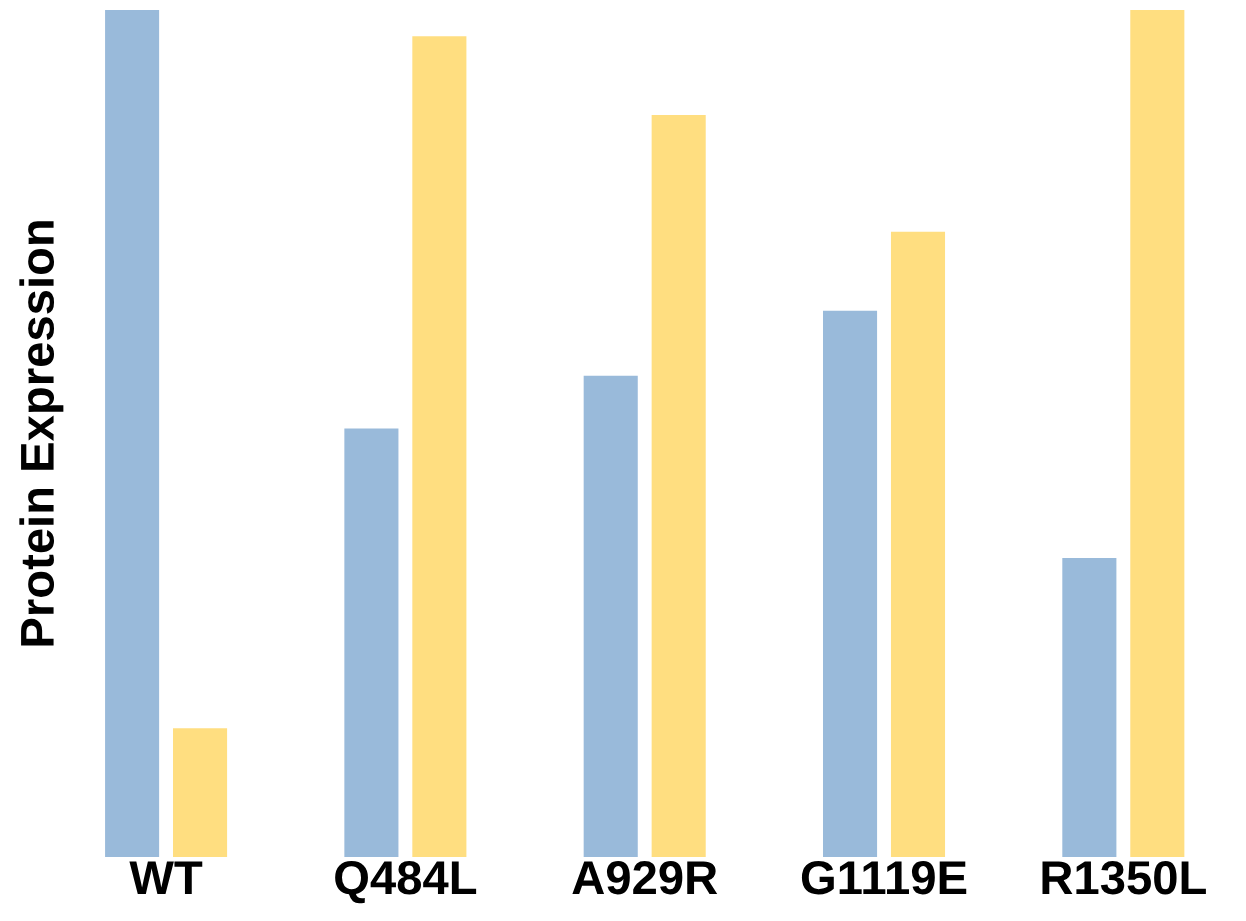 The image size is (1246, 921). I want to click on y-axis-title: Protein Expression, so click(41, 433).